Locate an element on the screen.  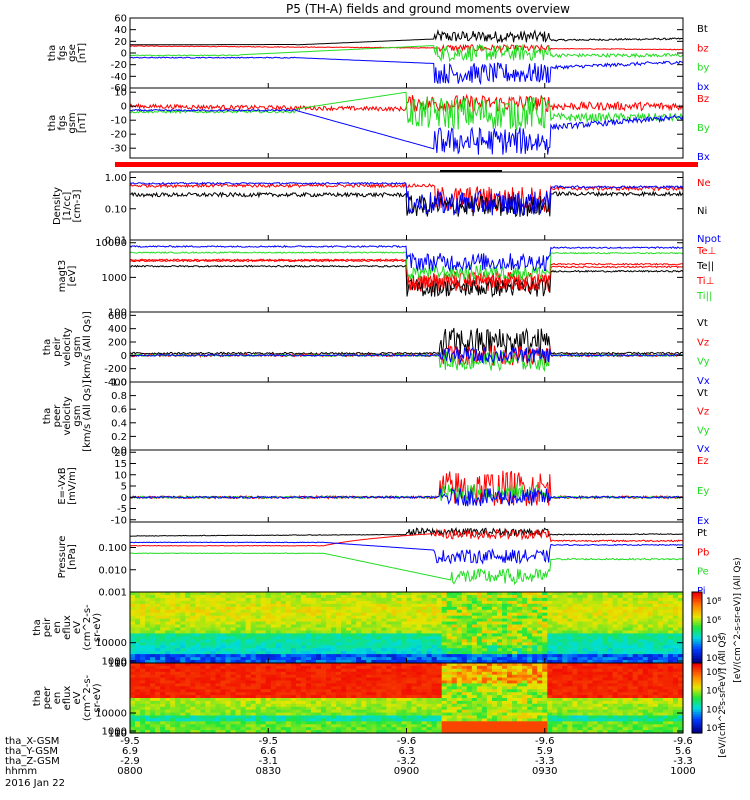
ylabel-line: tha is located at coordinates (52, 123).